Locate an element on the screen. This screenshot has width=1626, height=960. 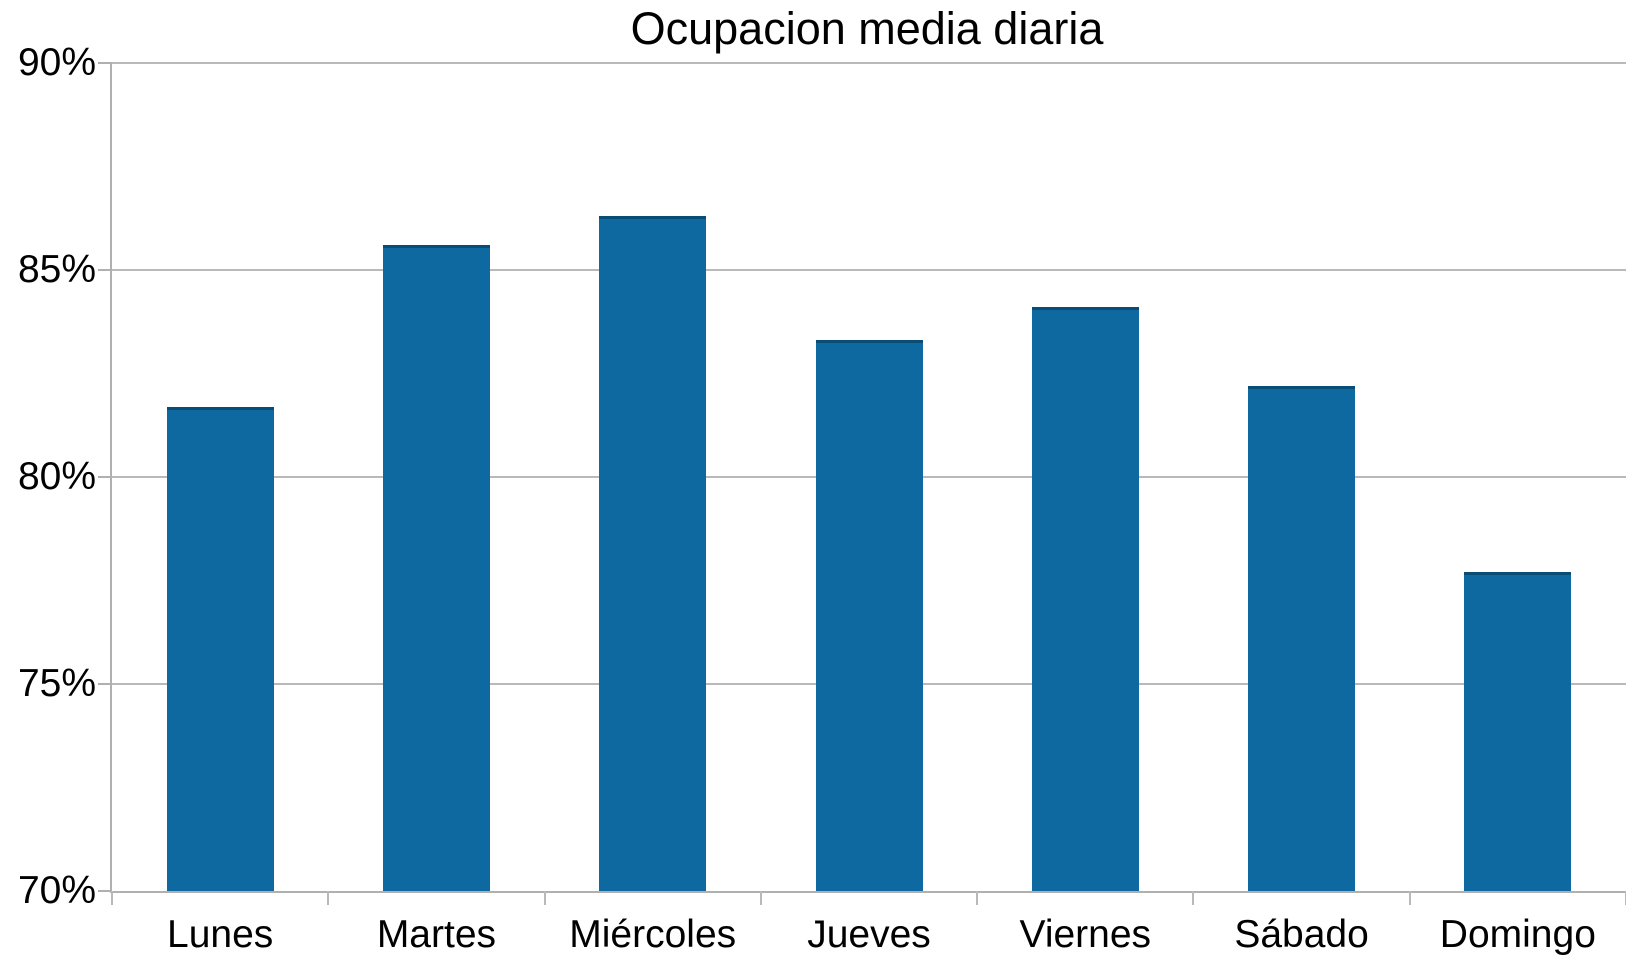
y-tick-label-90: 90% is located at coordinates (56, 62).